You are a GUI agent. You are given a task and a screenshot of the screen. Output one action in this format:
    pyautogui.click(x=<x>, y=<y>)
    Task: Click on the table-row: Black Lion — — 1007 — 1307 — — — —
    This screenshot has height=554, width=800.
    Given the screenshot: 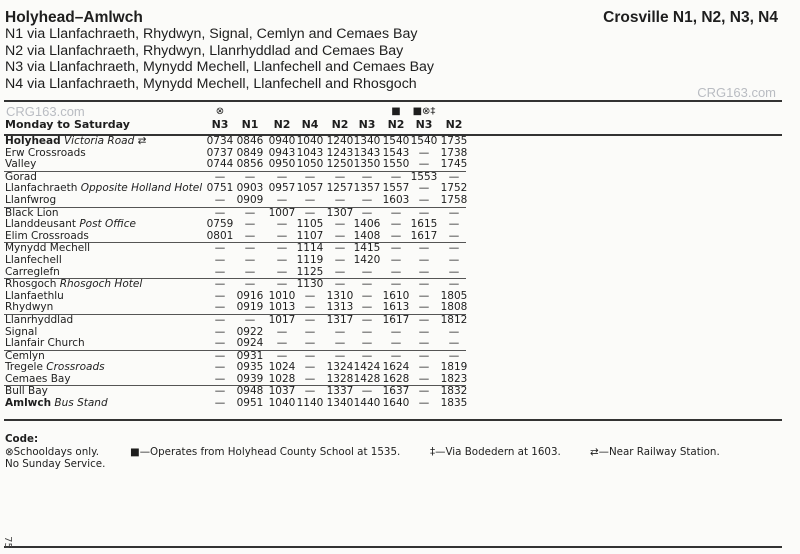 What is the action you would take?
    pyautogui.click(x=235, y=213)
    